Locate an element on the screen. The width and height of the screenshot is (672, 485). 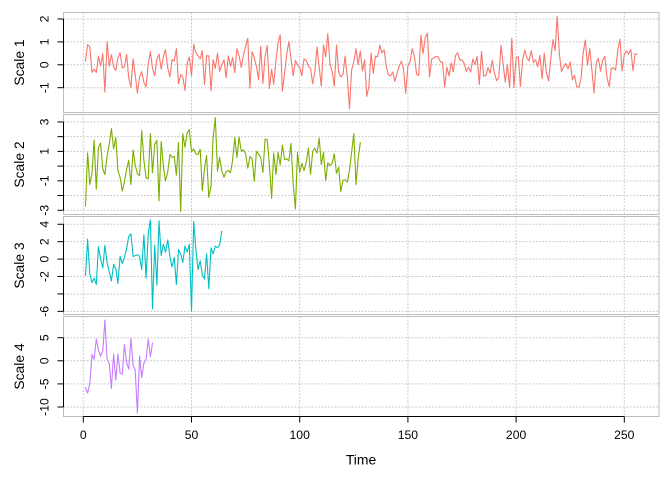
svg-text: Scale 1 is located at coordinates (19, 62).